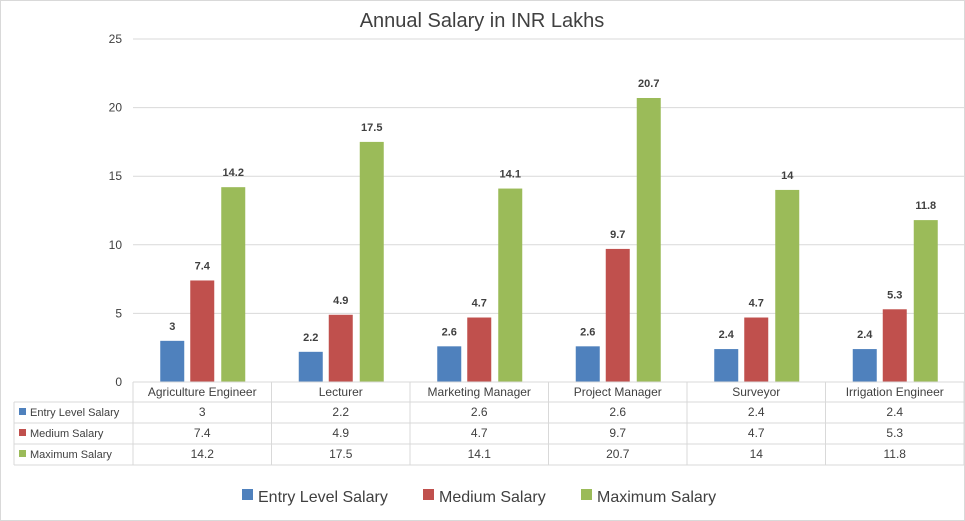  I want to click on table-cell: 14.1, so click(480, 454).